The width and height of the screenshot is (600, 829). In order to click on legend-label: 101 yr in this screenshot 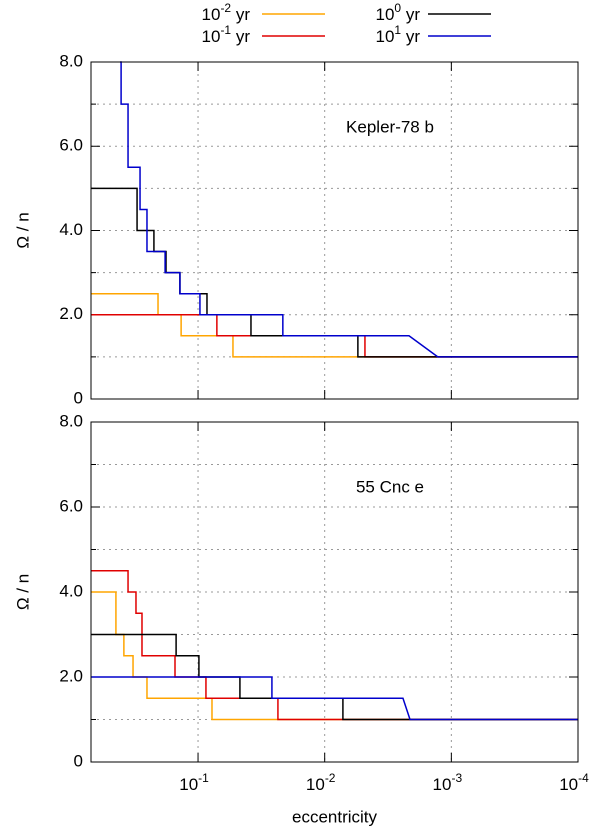, I will do `click(398, 34)`.